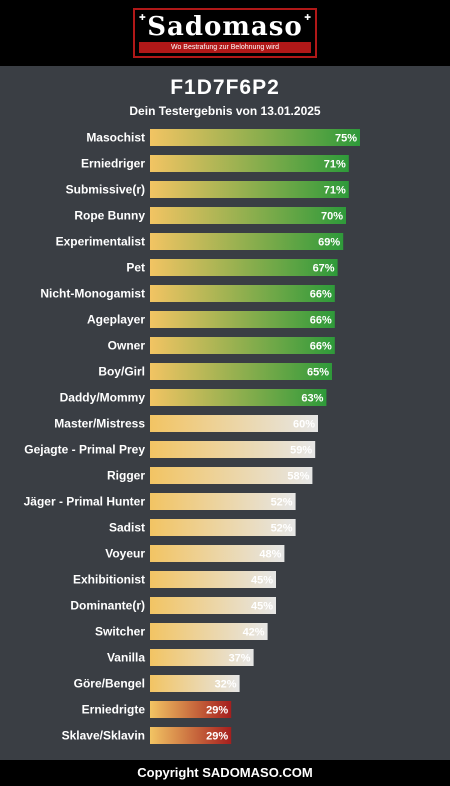 The width and height of the screenshot is (450, 786). Describe the element at coordinates (304, 425) in the screenshot. I see `value-label: 60%` at that location.